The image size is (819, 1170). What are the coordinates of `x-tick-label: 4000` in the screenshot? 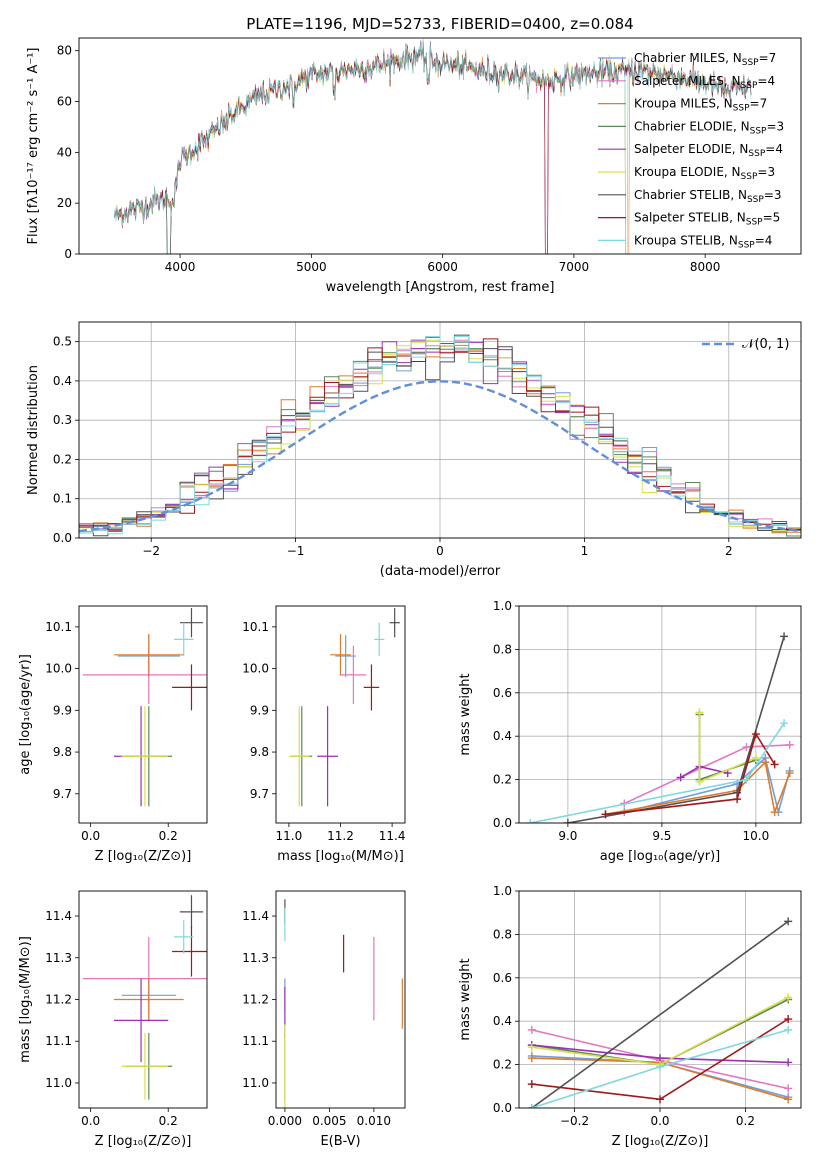 It's located at (180, 267).